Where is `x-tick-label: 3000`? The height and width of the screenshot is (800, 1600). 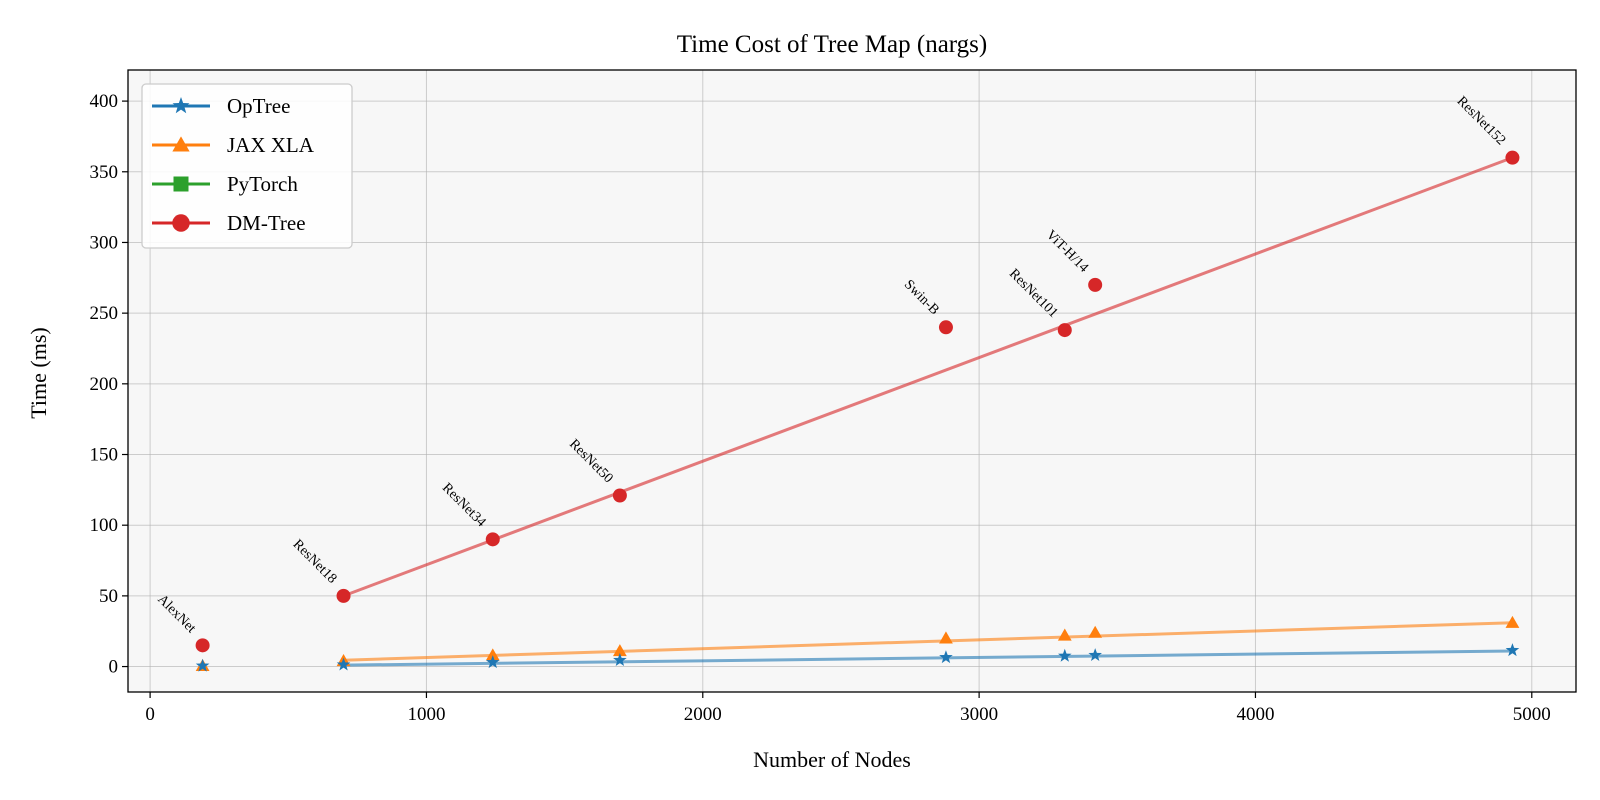 x-tick-label: 3000 is located at coordinates (979, 714).